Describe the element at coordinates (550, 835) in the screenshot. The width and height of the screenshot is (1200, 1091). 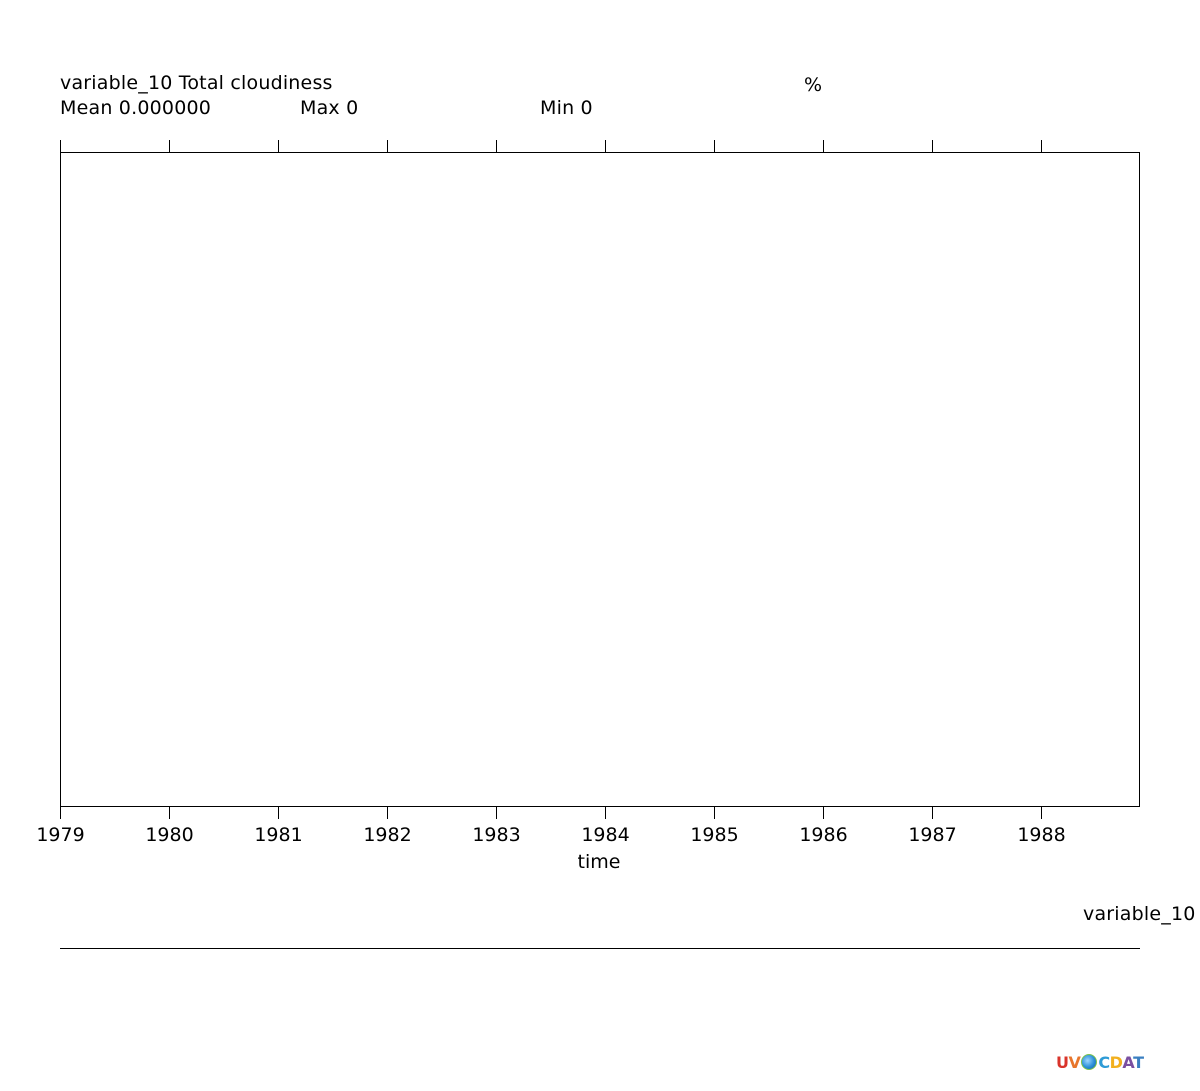
I see `x-tick-labels: 1979 1980 1981 1982 1983 1984 1985 1986 1987 1988` at that location.